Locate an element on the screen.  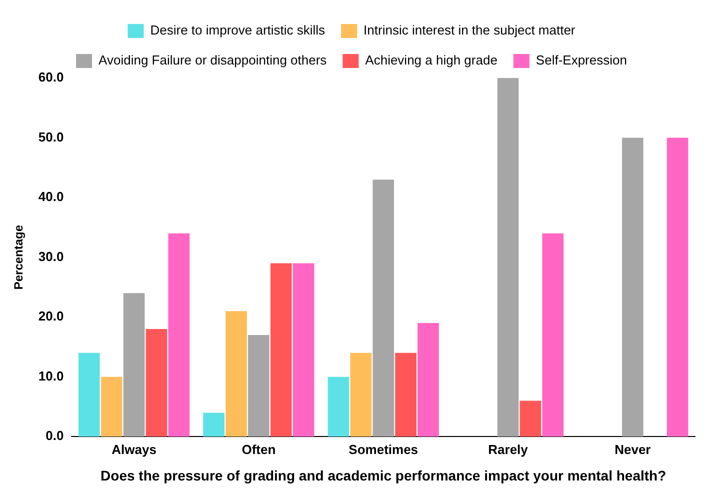
x-axis-title: Does the pressure of grading and academic performance impact your mental health? is located at coordinates (383, 475).